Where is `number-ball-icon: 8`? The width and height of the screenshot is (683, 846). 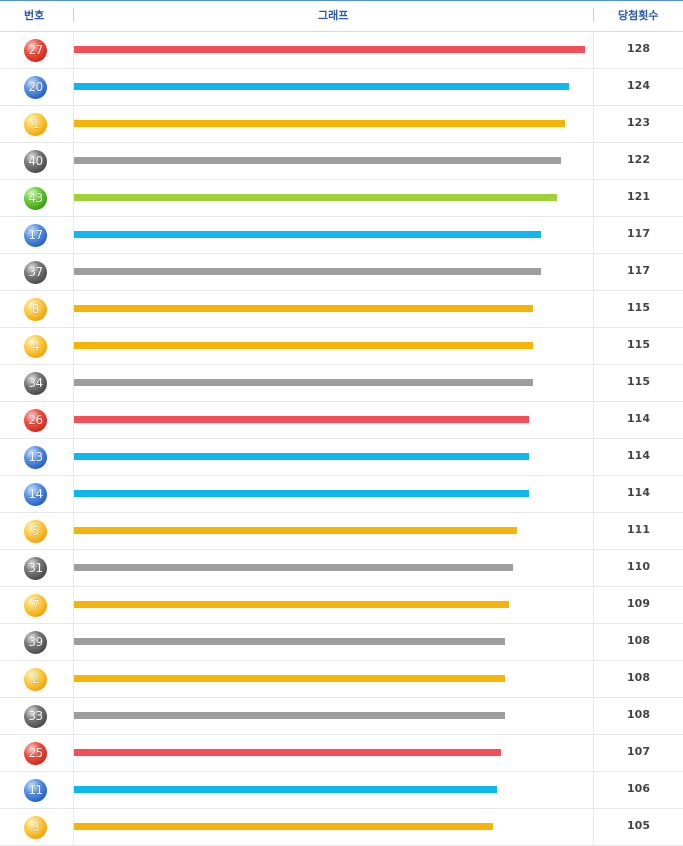 number-ball-icon: 8 is located at coordinates (35, 309).